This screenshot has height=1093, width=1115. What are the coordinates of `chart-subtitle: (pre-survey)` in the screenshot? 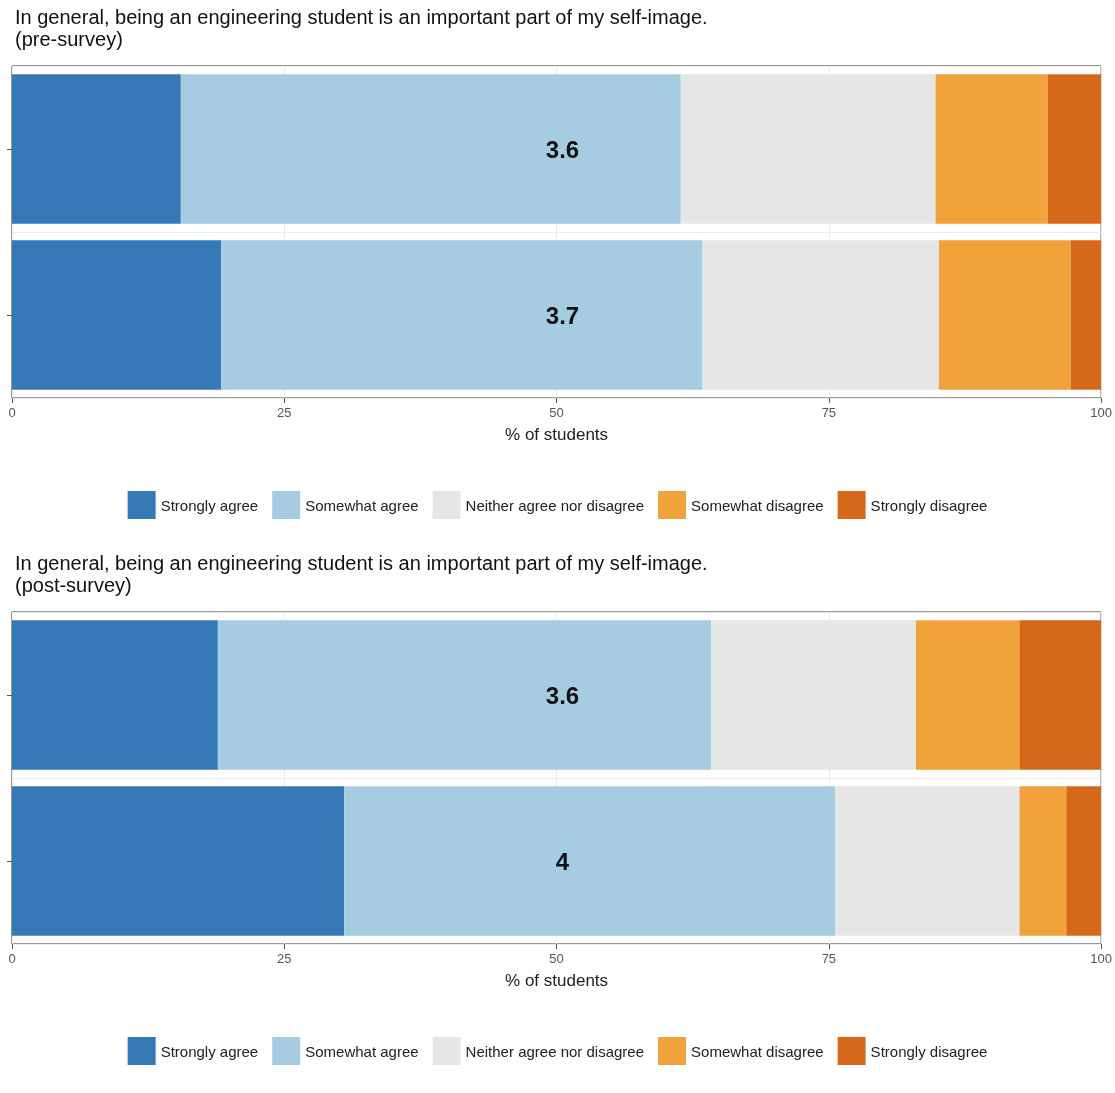 It's located at (69, 39).